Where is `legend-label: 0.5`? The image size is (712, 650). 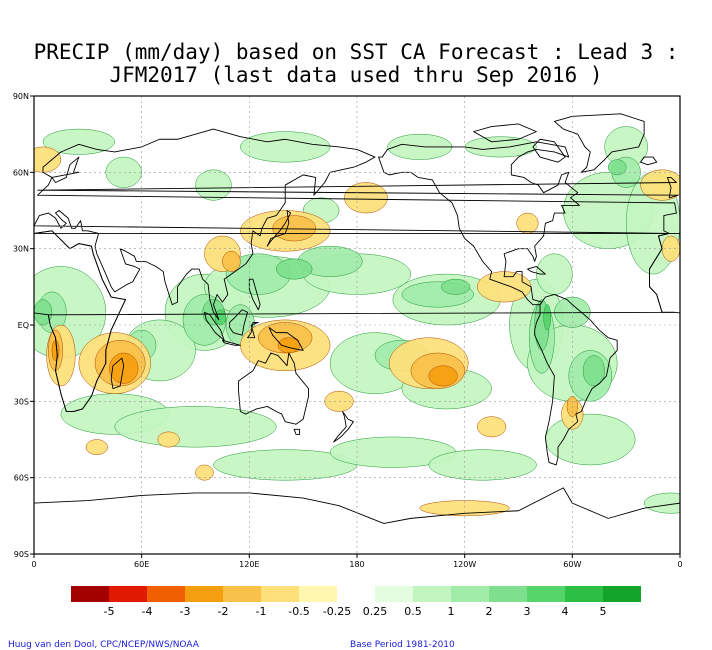
legend-label: 0.5 is located at coordinates (413, 611).